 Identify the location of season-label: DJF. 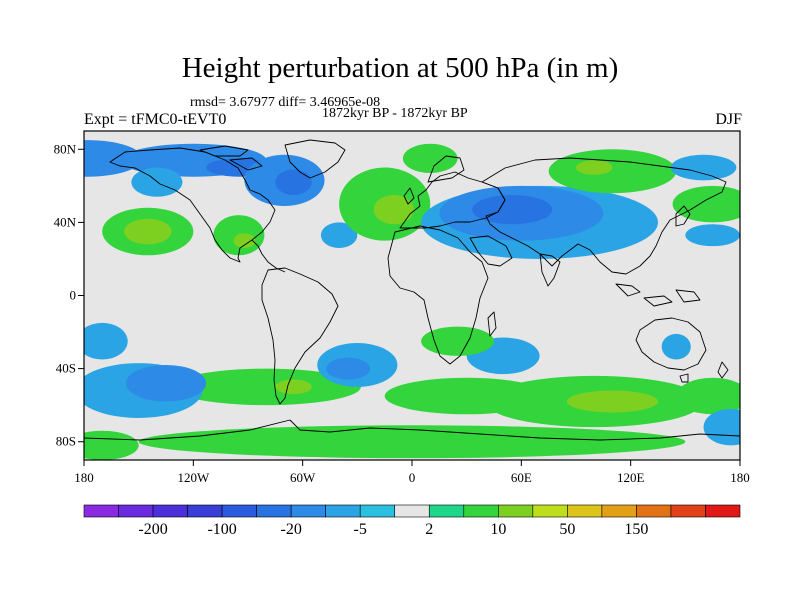
(728, 119).